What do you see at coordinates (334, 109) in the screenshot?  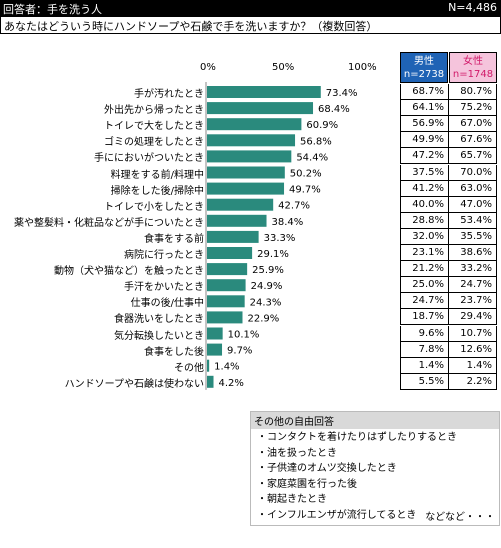 I see `bar-value-label: 68.4%` at bounding box center [334, 109].